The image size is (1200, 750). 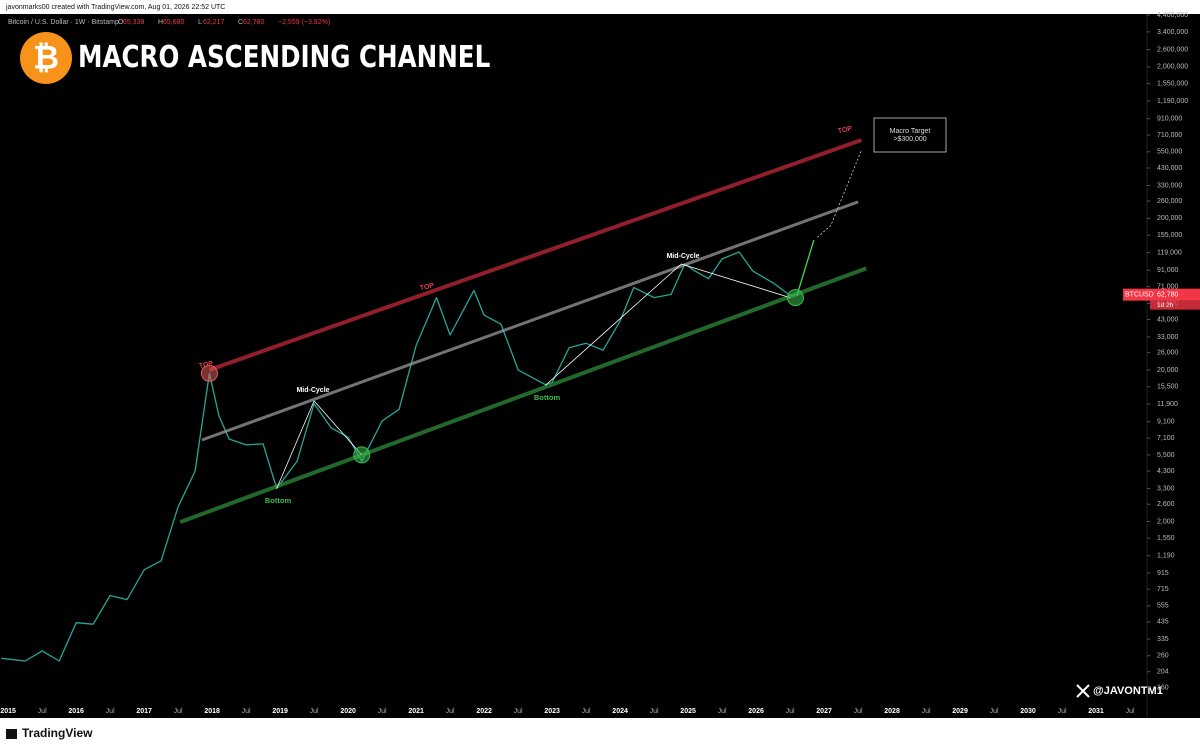 I want to click on target-label: >$300,000, so click(x=909, y=139).